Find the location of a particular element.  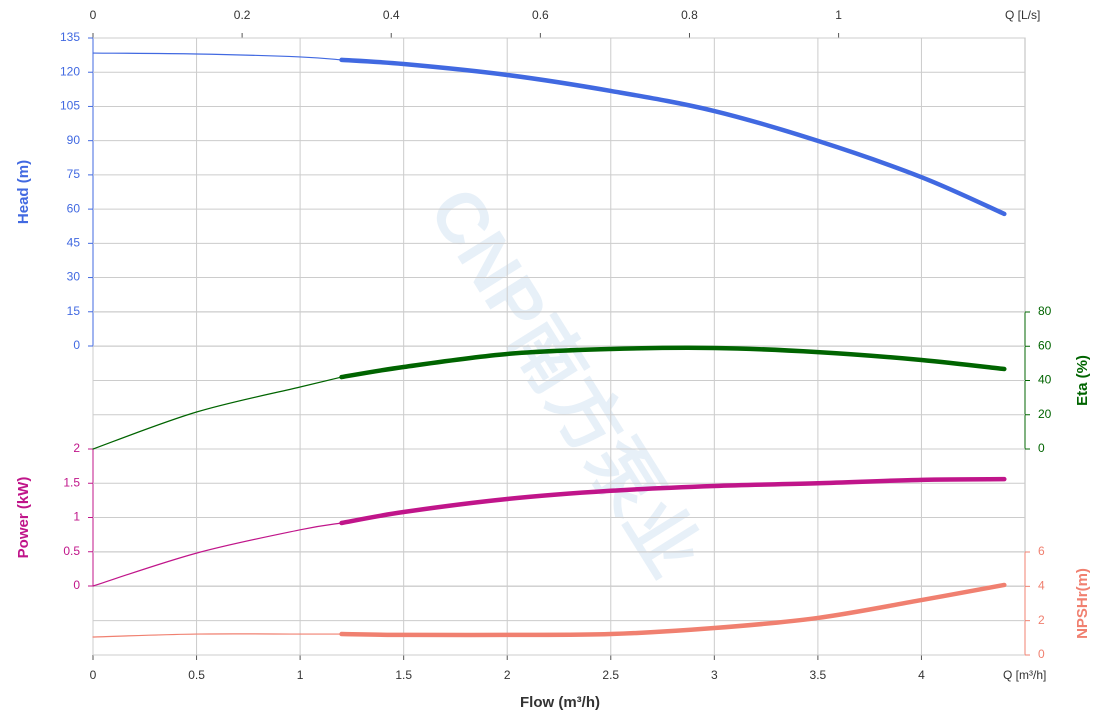

y-tick-label: 90 is located at coordinates (74, 140).